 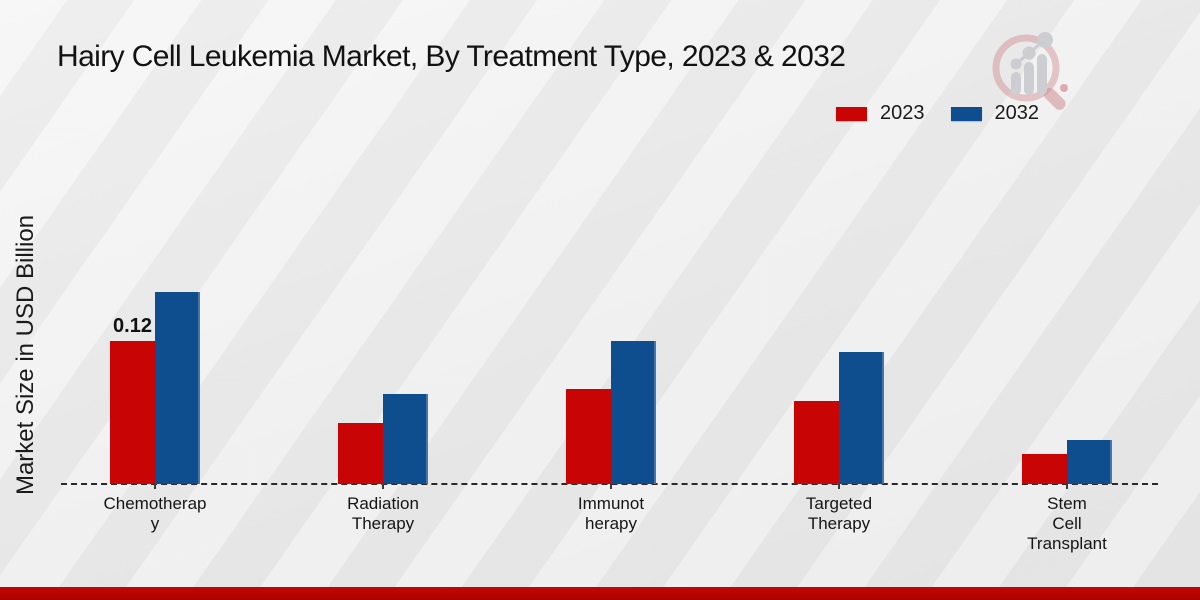 What do you see at coordinates (1044, 469) in the screenshot?
I see `bar-2023-stem-cell-transplant` at bounding box center [1044, 469].